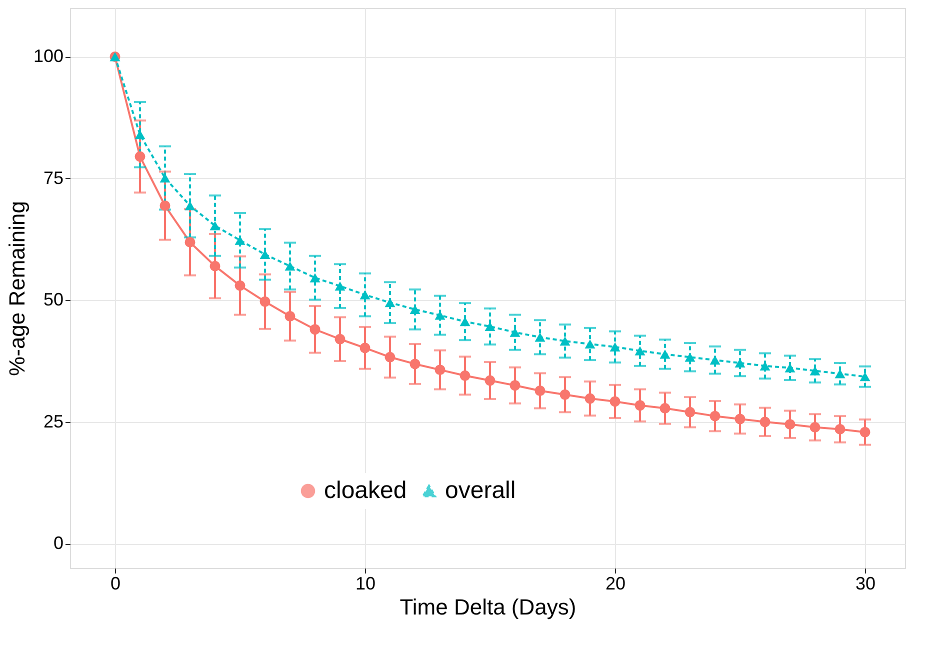  What do you see at coordinates (488, 607) in the screenshot?
I see `x-axis-title: Time Delta (Days)` at bounding box center [488, 607].